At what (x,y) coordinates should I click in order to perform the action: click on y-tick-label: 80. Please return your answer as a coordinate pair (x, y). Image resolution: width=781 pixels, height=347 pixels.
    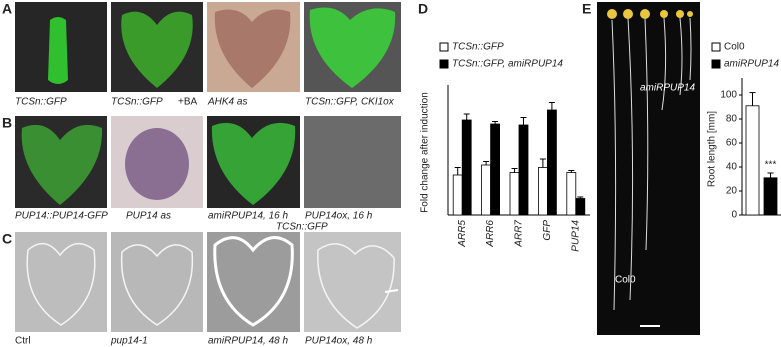
    Looking at the image, I should click on (732, 119).